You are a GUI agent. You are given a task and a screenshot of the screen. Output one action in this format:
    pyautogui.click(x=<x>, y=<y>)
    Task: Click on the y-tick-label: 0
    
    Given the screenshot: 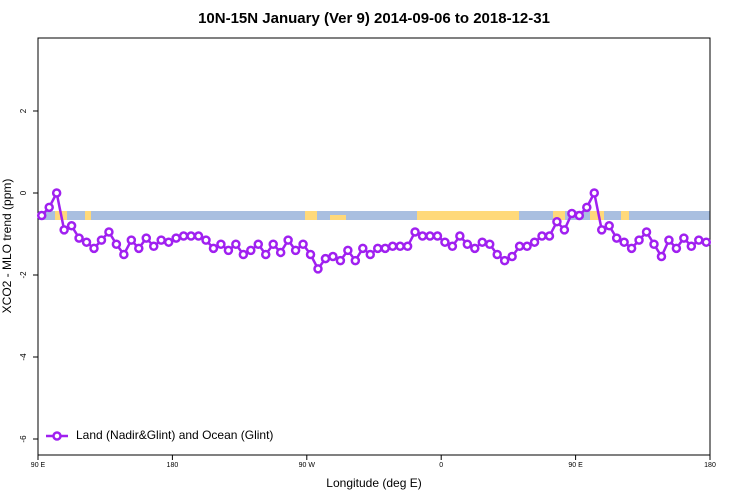 What is the action you would take?
    pyautogui.click(x=23, y=192)
    